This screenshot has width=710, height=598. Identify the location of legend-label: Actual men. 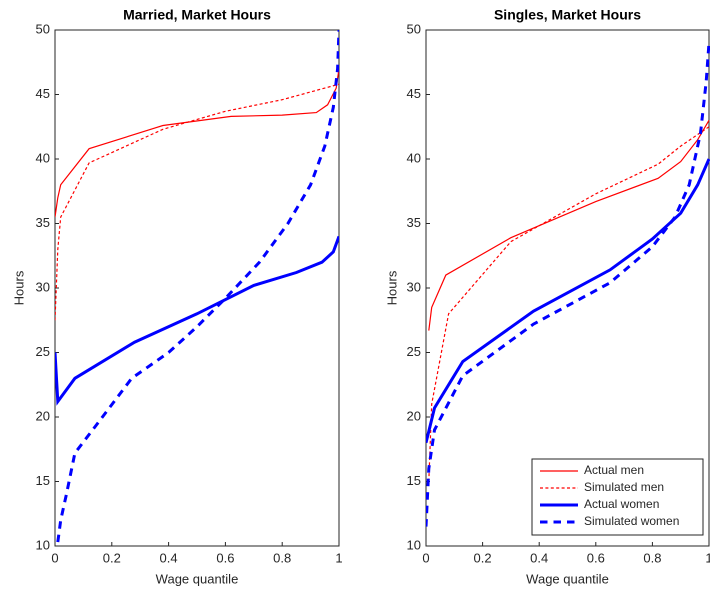
(614, 470).